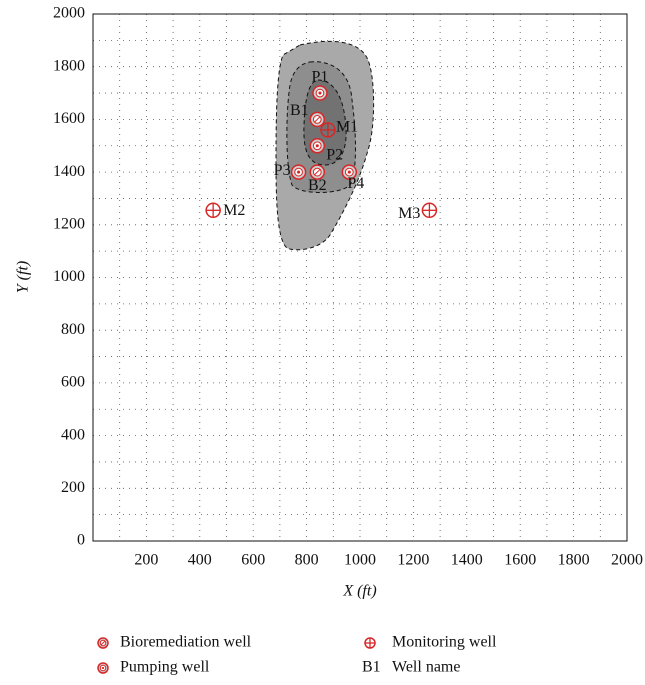  Describe the element at coordinates (359, 591) in the screenshot. I see `x-axis-label: X (ft)` at that location.